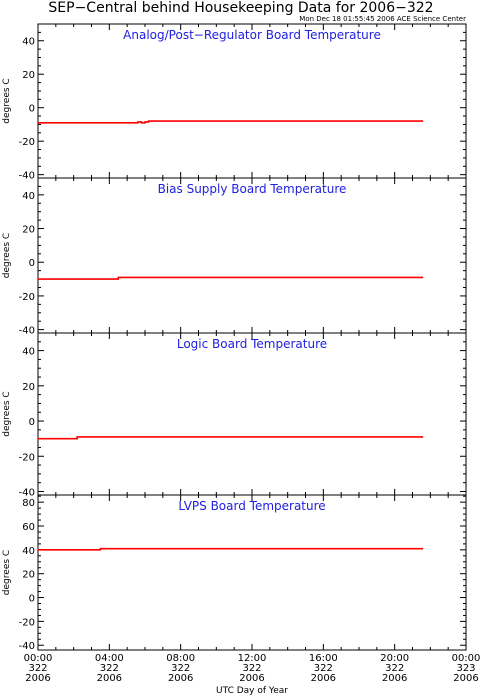  I want to click on y-tick-label: 60, so click(28, 527).